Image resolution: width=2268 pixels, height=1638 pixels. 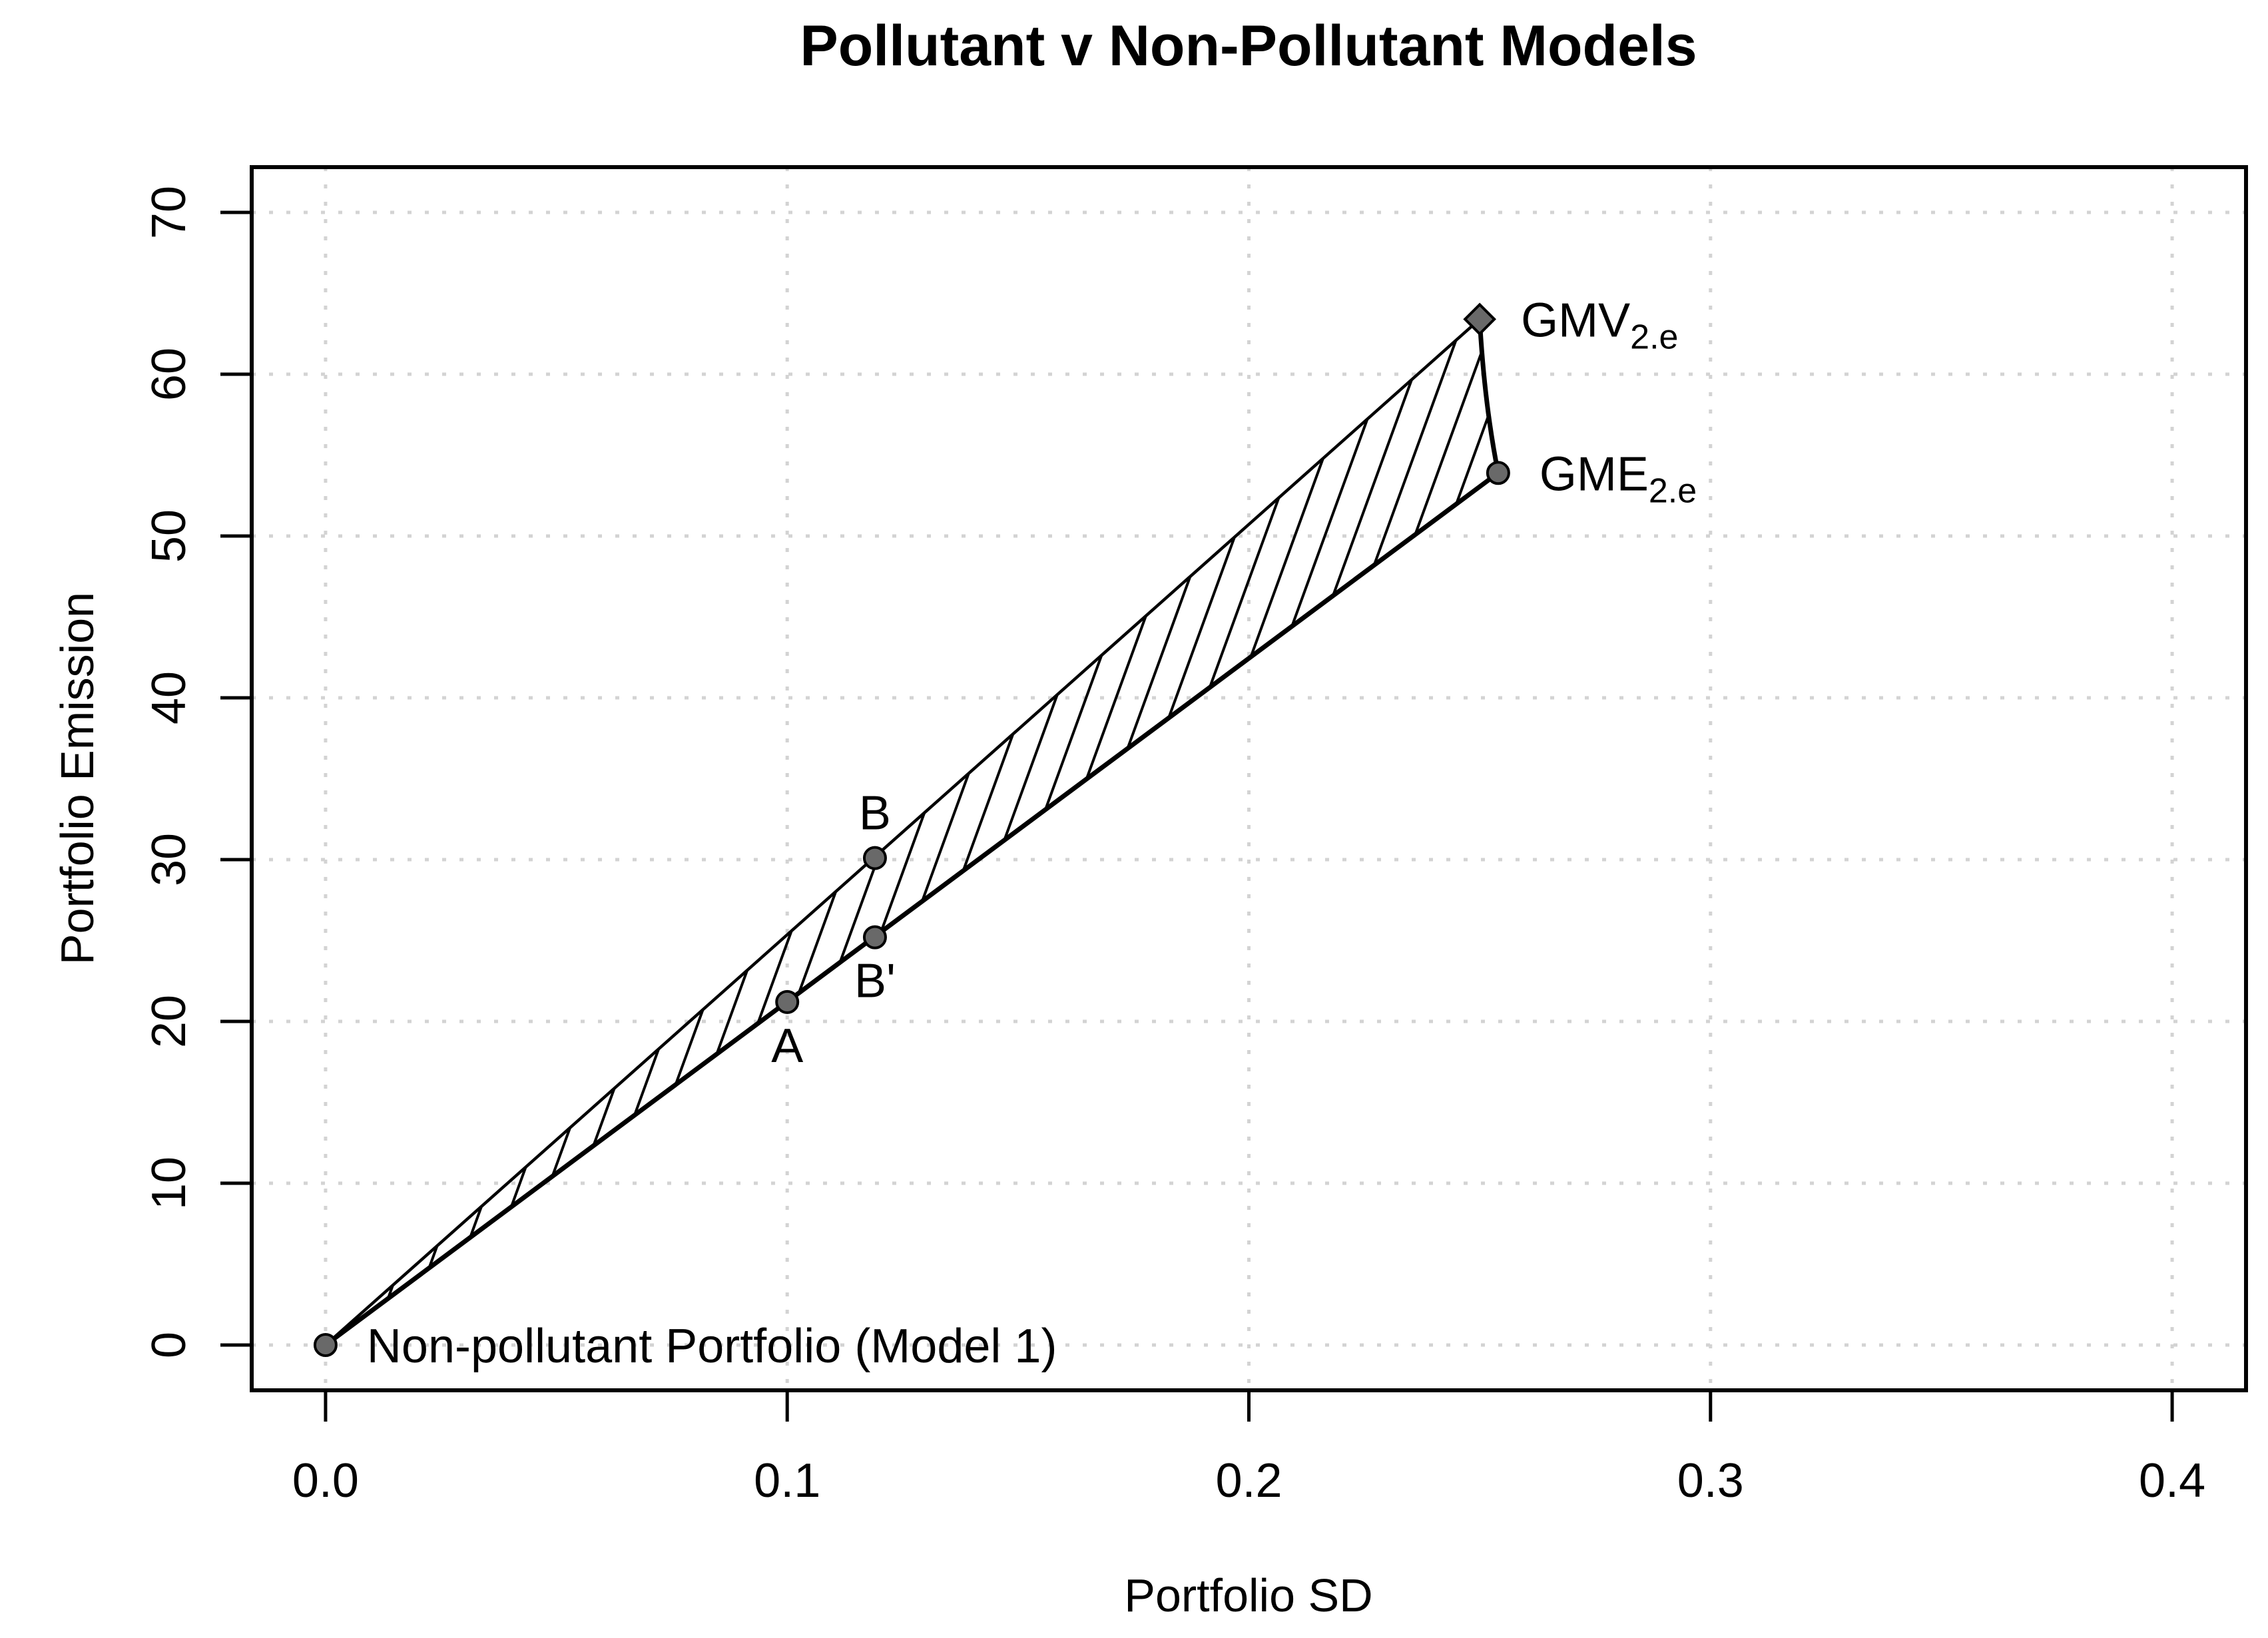 I want to click on point-label-main: Non-pollutant Portfolio (Model 1), so click(x=712, y=1346).